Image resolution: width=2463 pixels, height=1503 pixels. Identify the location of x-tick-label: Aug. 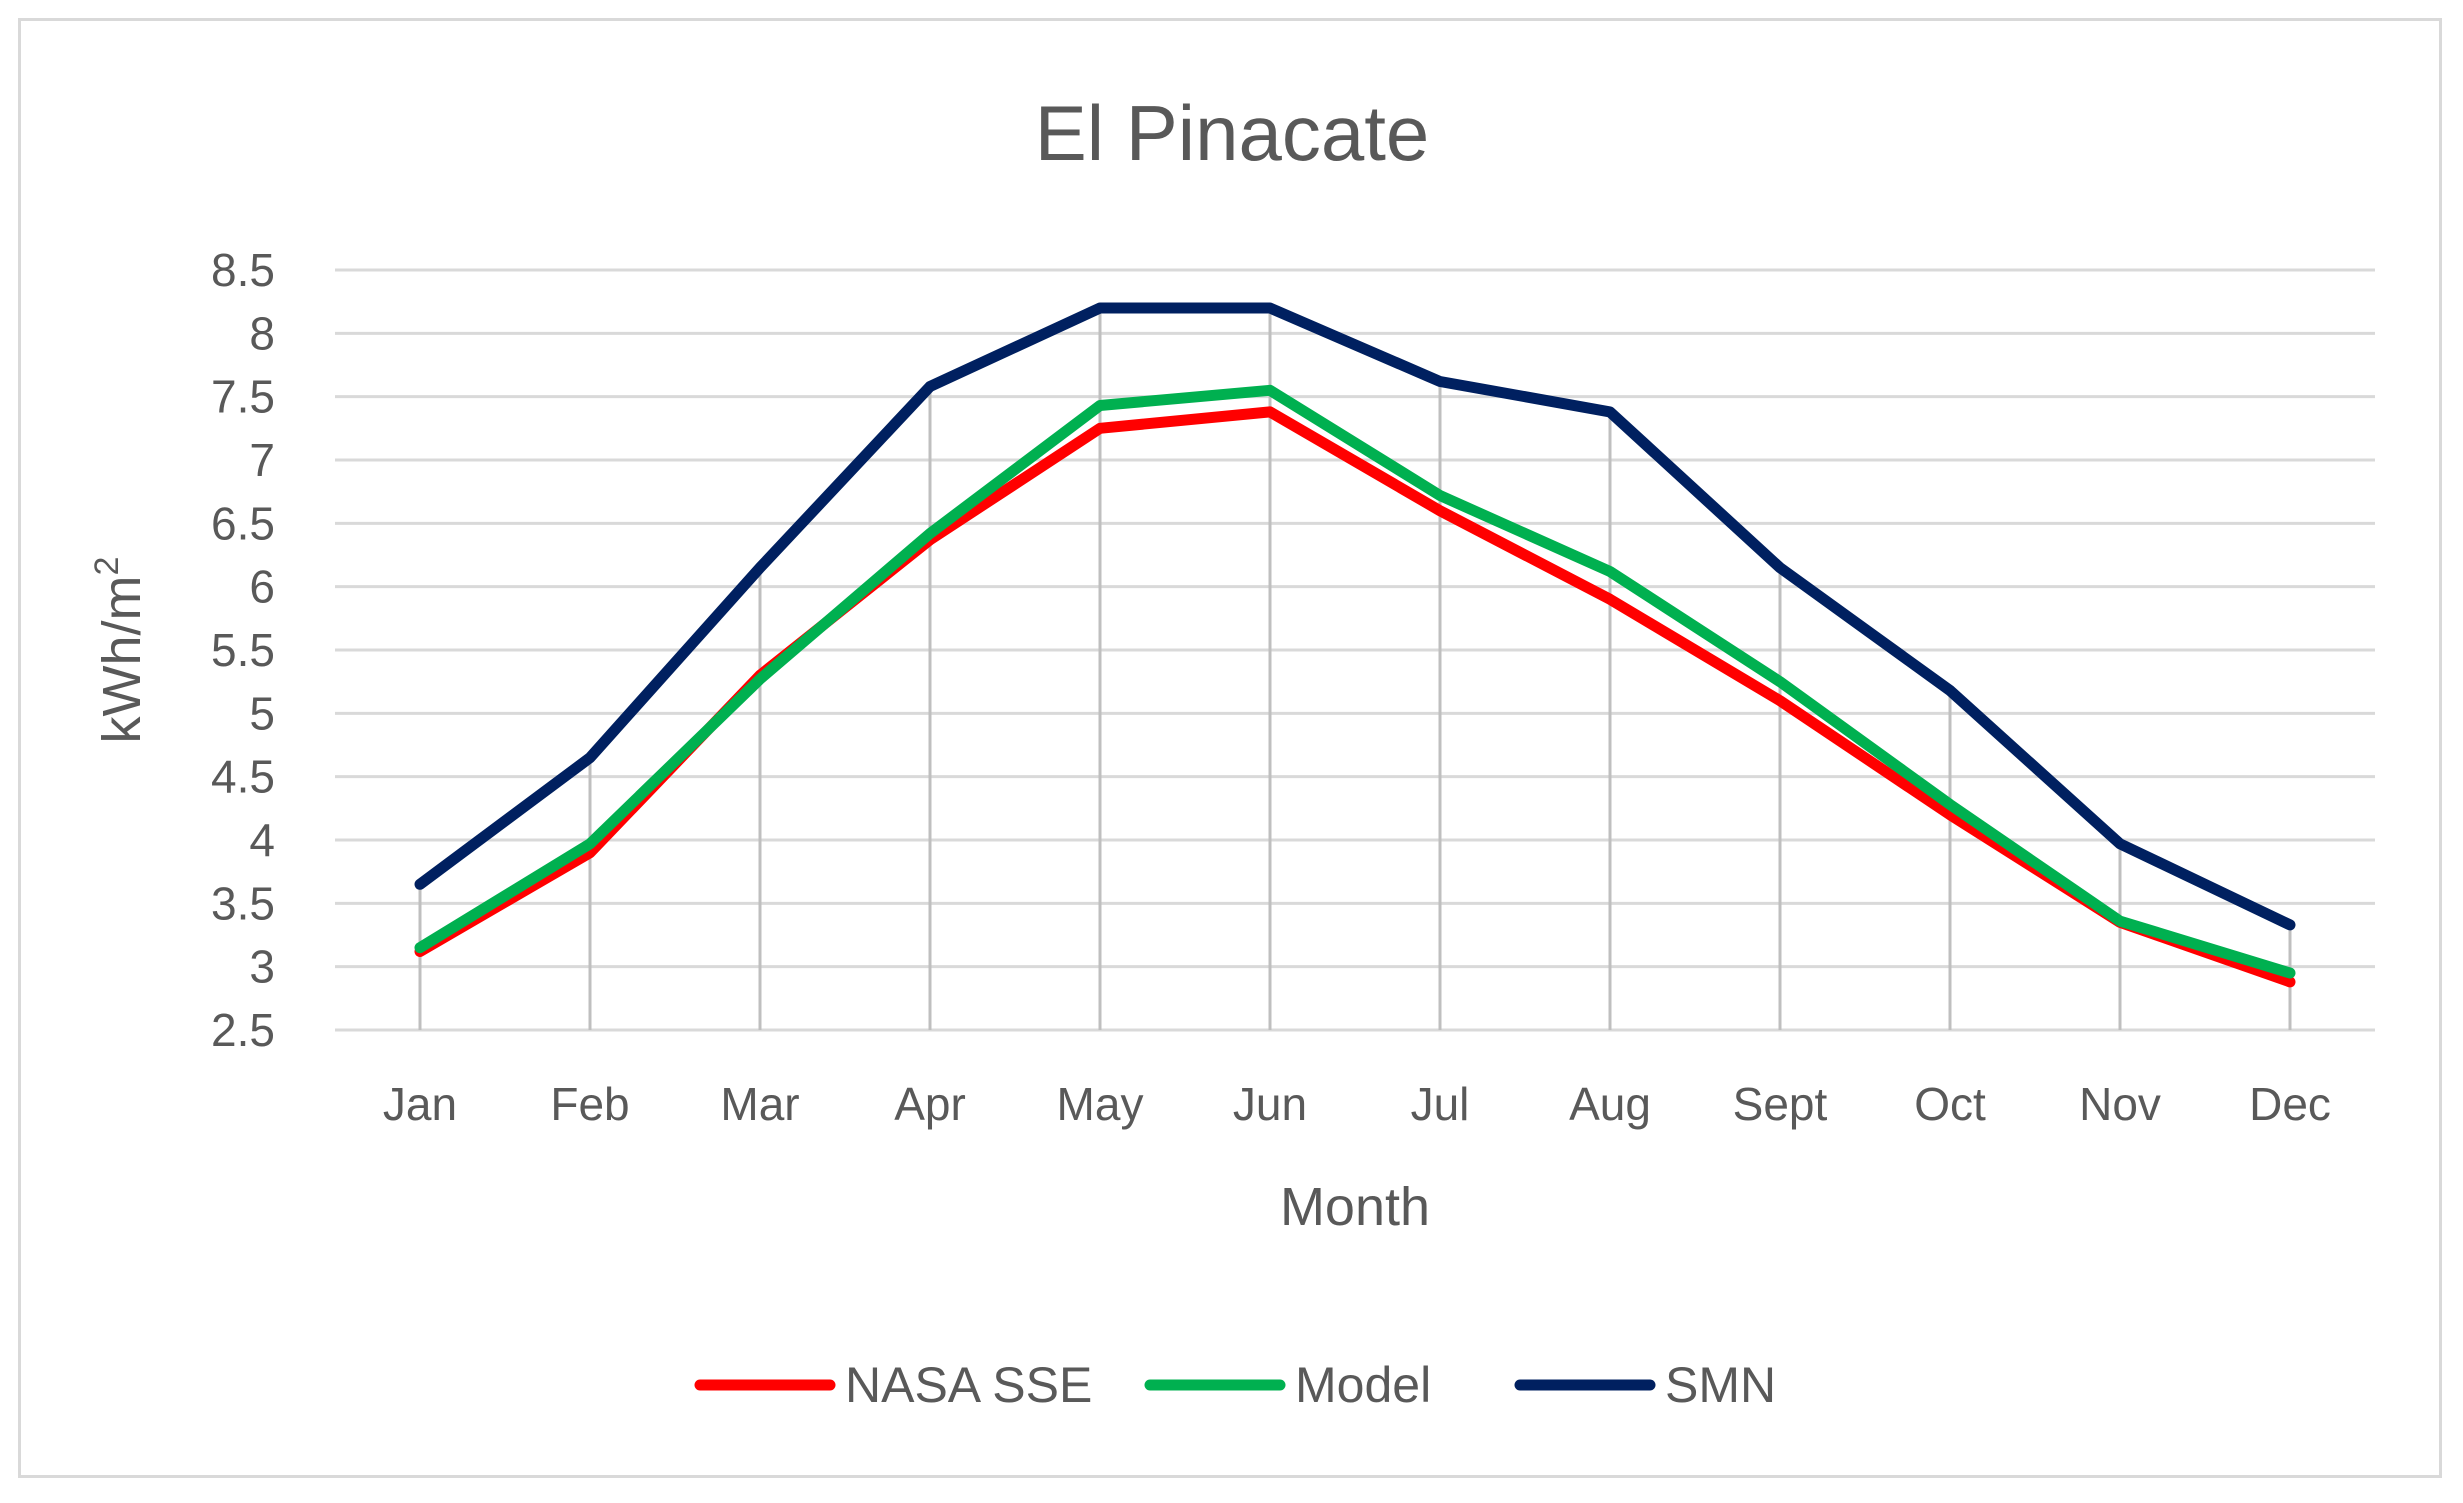
(1610, 1104).